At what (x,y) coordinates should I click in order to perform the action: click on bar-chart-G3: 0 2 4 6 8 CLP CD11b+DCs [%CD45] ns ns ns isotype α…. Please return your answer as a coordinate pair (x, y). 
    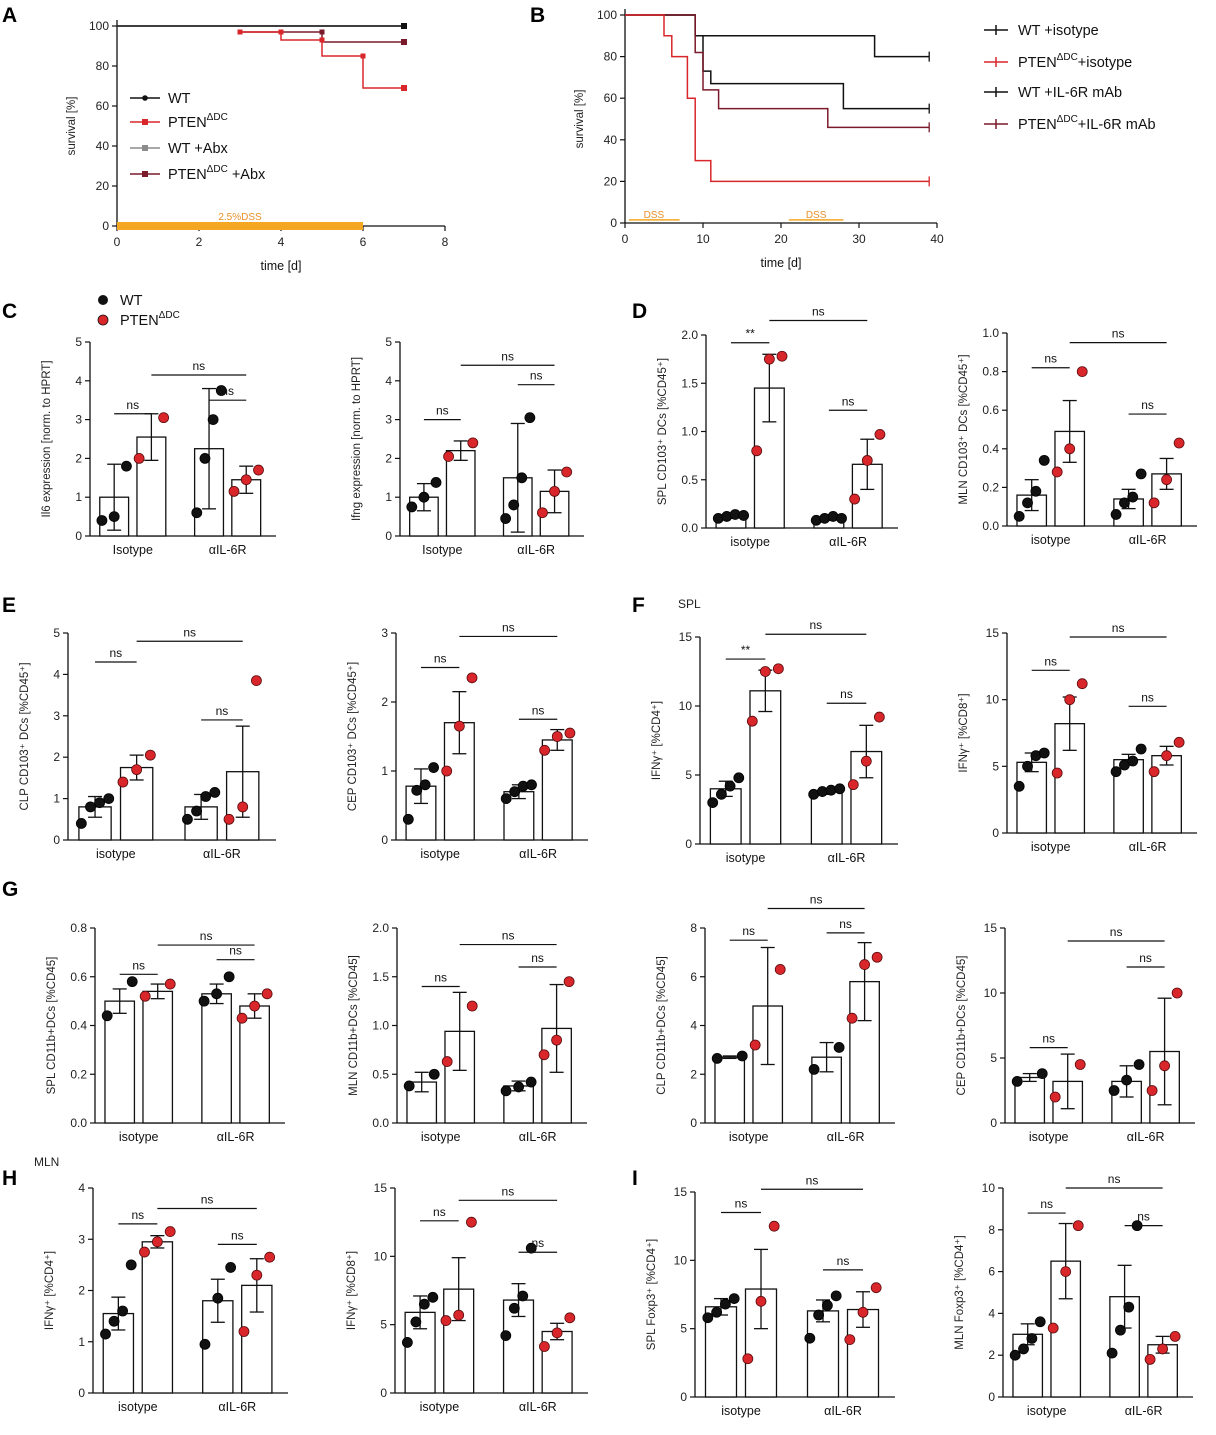
    Looking at the image, I should click on (775, 1018).